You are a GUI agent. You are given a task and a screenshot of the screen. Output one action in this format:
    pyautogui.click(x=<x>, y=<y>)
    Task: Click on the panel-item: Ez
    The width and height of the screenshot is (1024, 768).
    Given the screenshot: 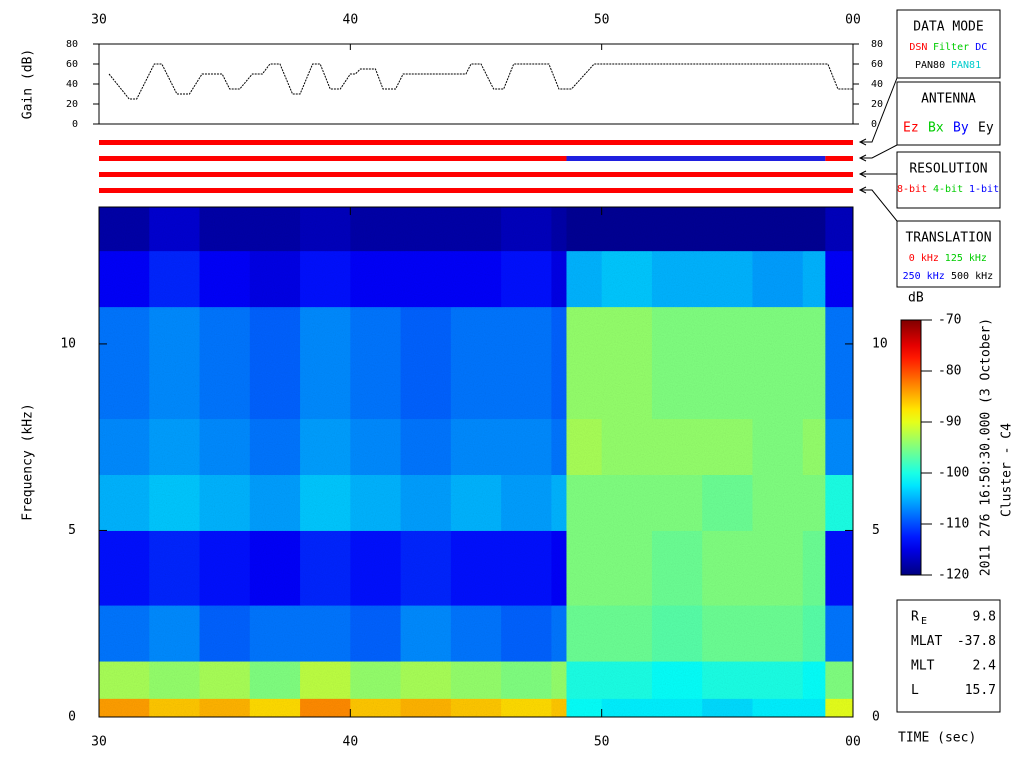 What is the action you would take?
    pyautogui.click(x=911, y=128)
    